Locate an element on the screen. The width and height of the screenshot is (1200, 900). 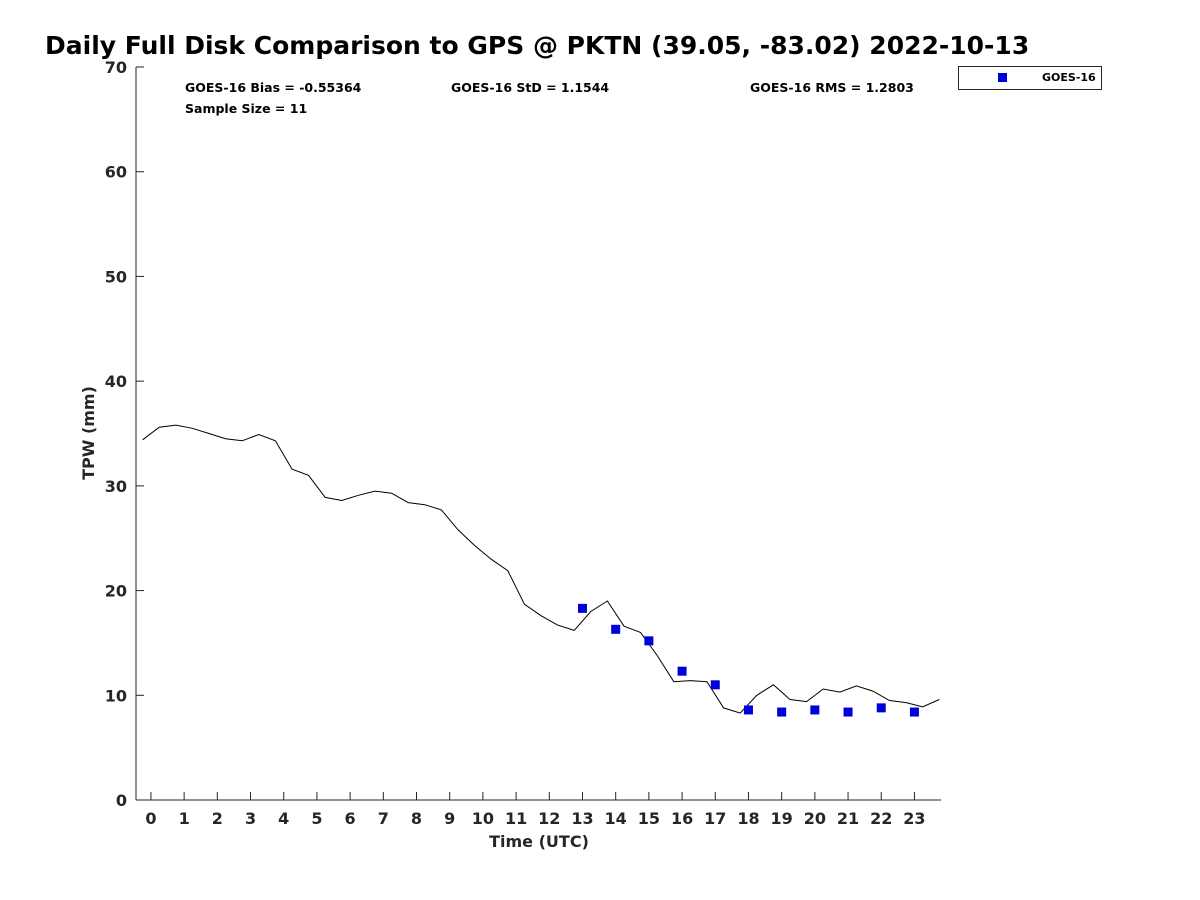
x-tick-label: 16 is located at coordinates (682, 818).